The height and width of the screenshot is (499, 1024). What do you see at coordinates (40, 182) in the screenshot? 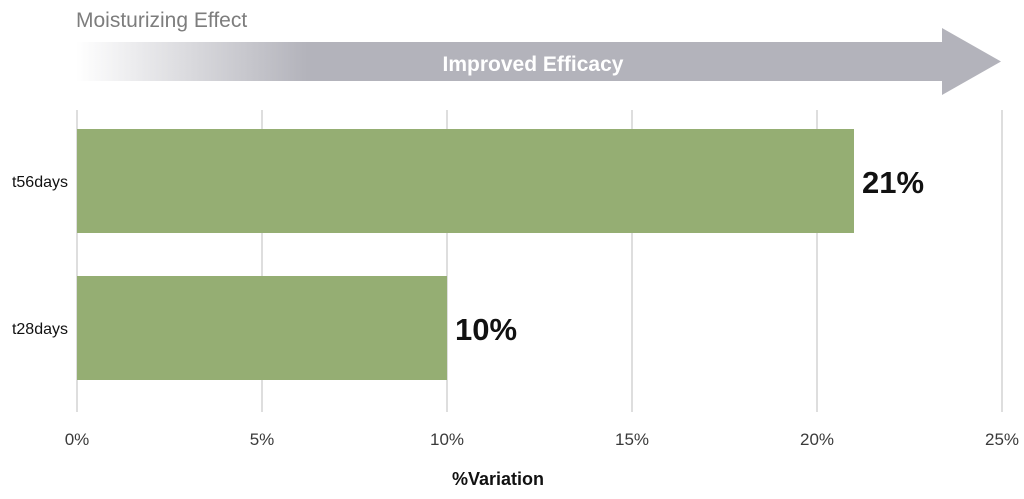
I see `category-label-t56days: t56days` at bounding box center [40, 182].